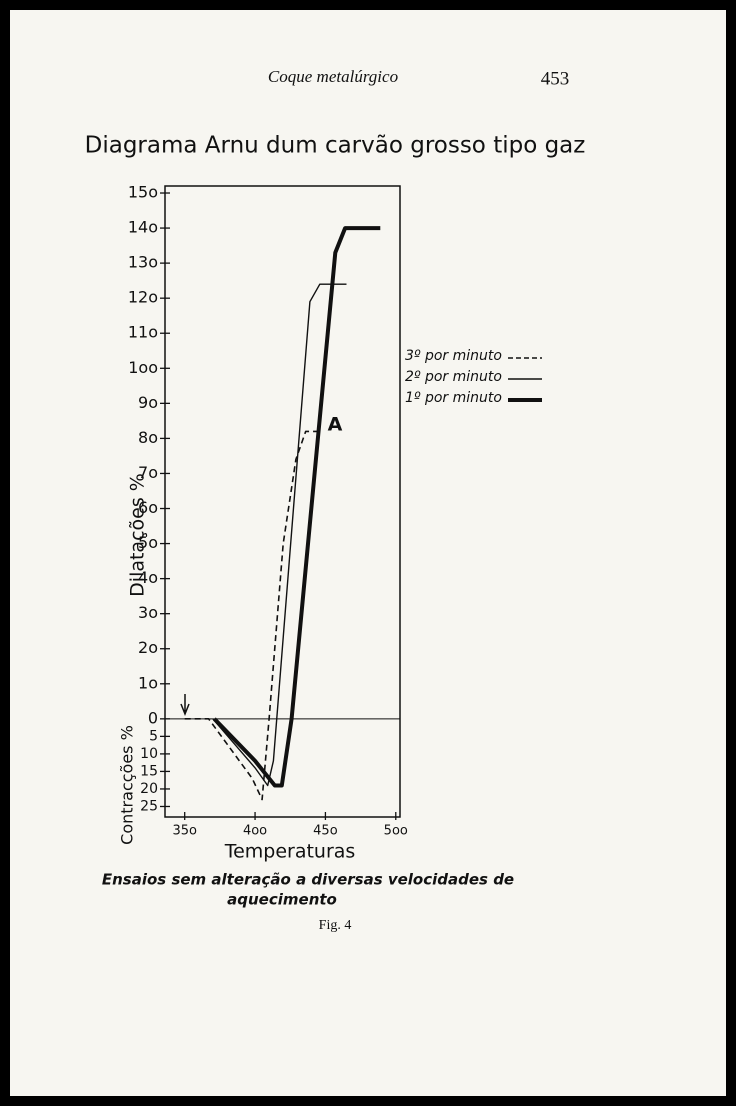  I want to click on y-tick-label: 15o, so click(143, 192).